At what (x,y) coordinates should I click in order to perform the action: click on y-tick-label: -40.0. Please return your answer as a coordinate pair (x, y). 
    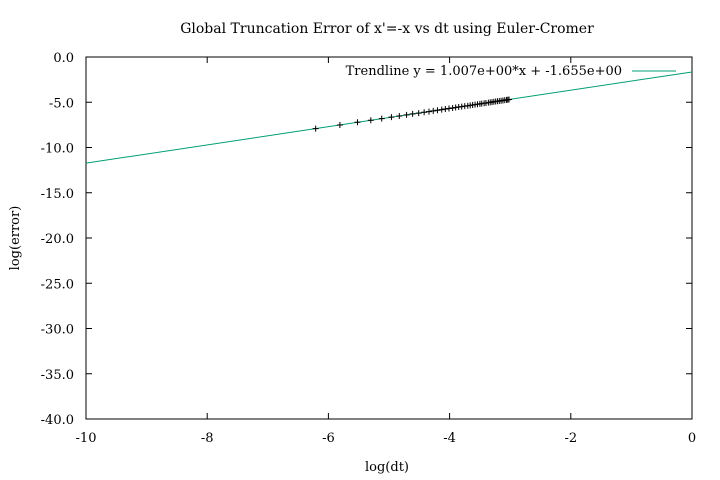
    Looking at the image, I should click on (57, 420).